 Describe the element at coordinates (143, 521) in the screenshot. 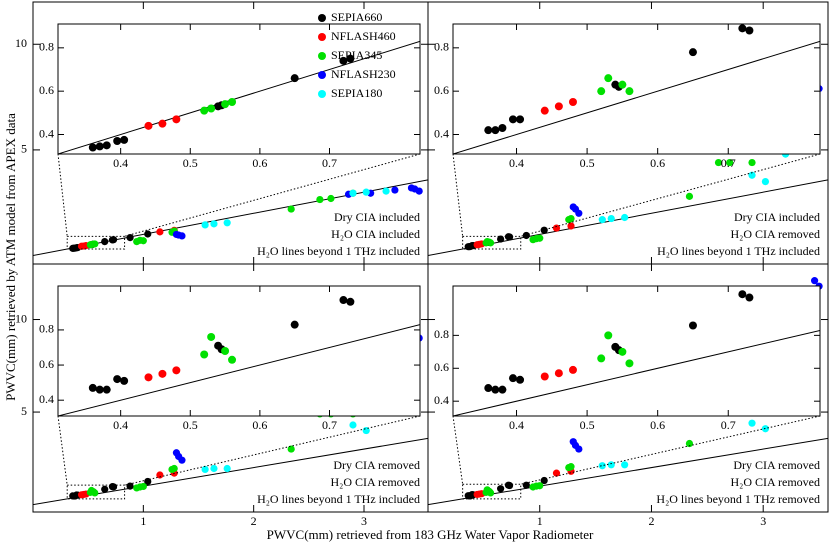

I see `x-tick-label: 1` at that location.